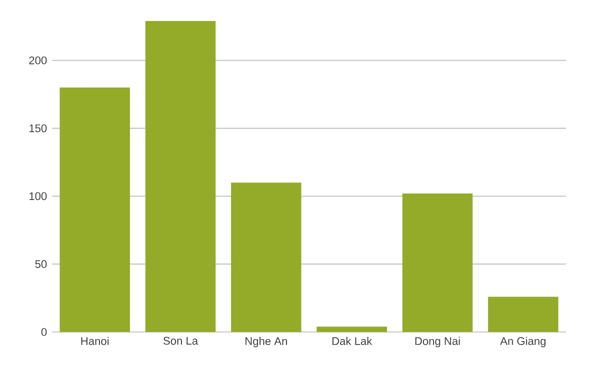 The image size is (600, 365). What do you see at coordinates (523, 342) in the screenshot?
I see `x-tick-label: An Giang` at bounding box center [523, 342].